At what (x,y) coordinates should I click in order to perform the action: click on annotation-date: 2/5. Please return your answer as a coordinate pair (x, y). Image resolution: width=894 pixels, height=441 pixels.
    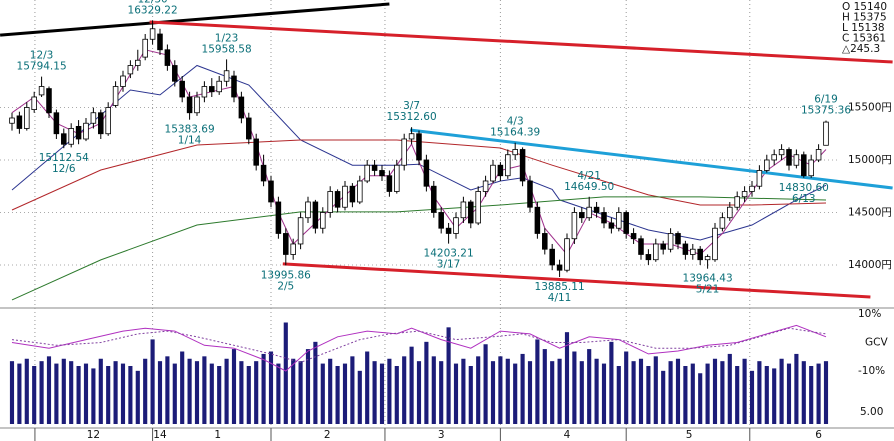
    Looking at the image, I should click on (285, 286).